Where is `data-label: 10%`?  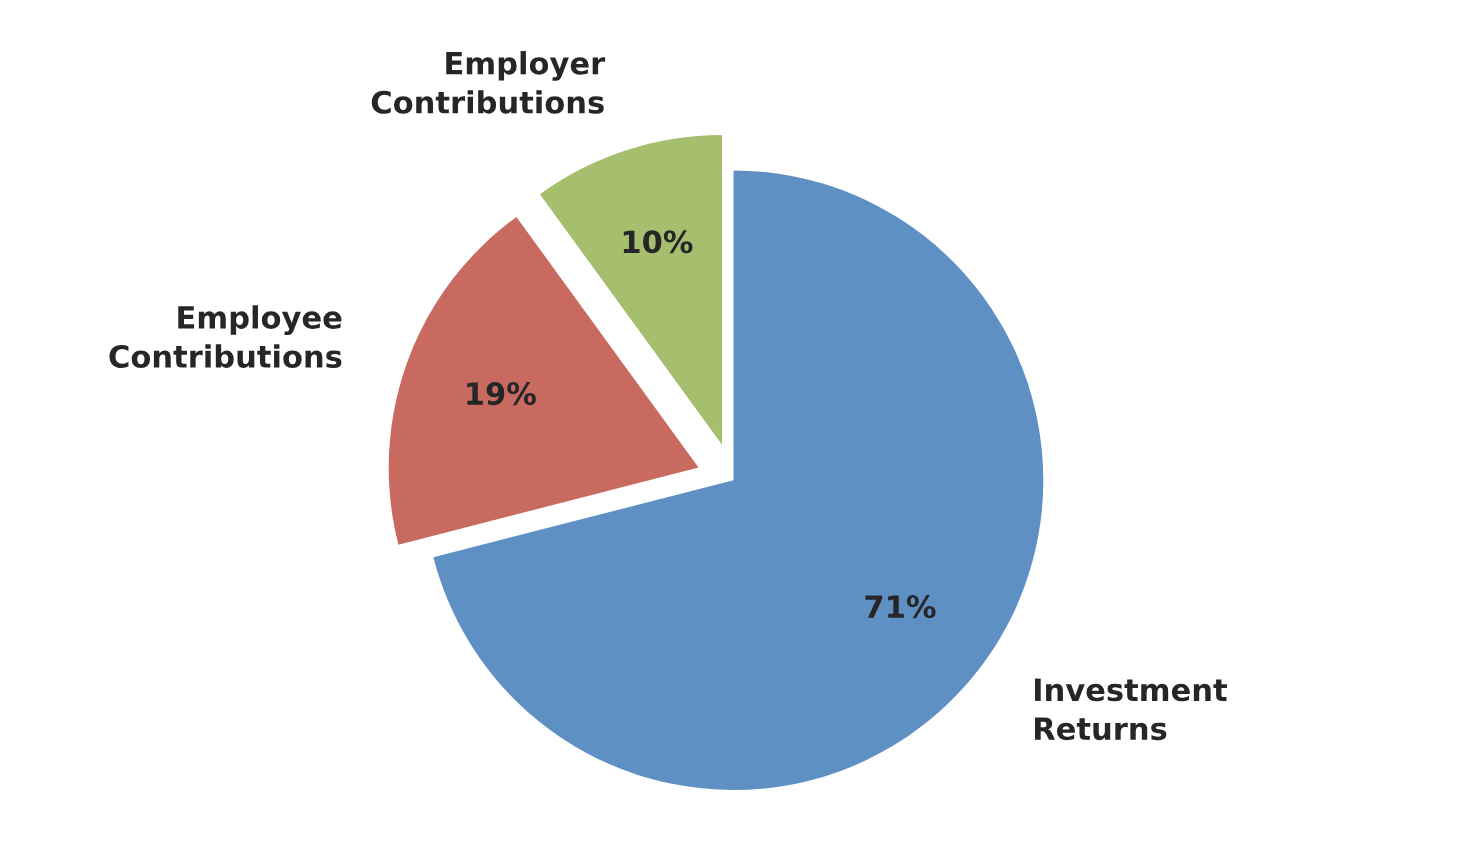
data-label: 10% is located at coordinates (658, 242).